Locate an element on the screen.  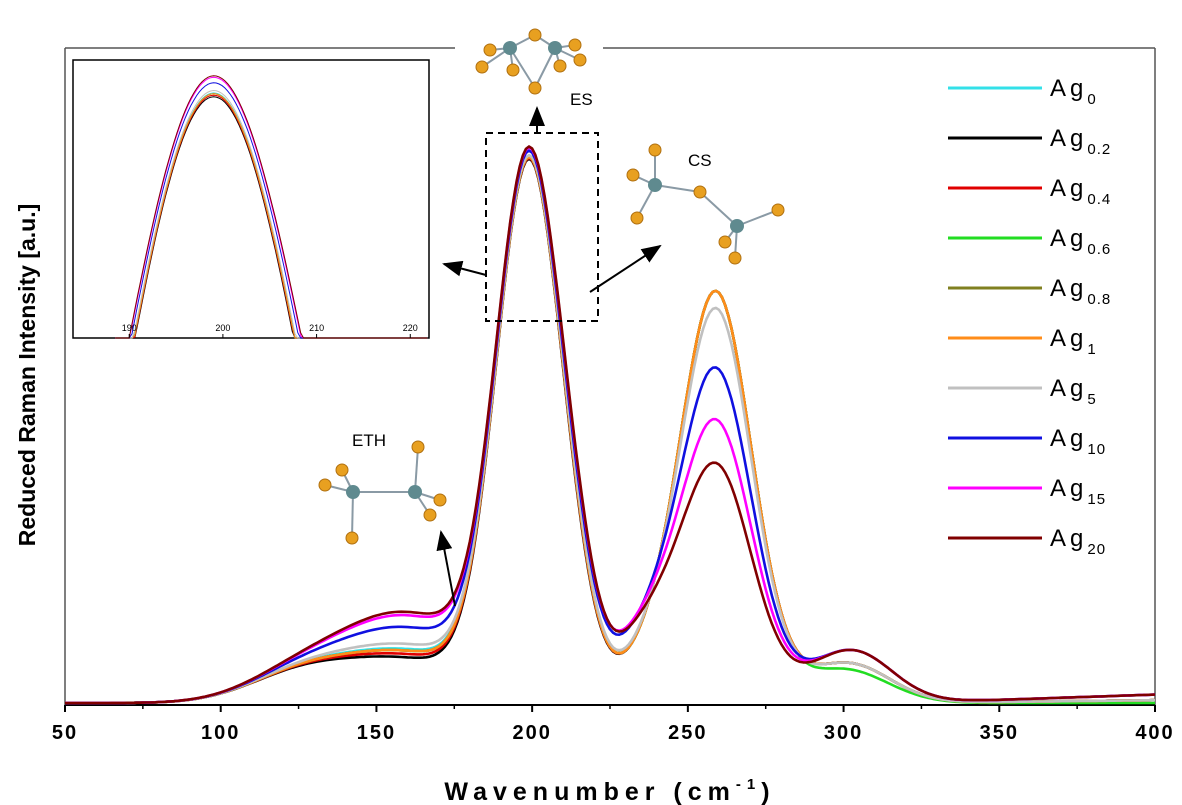
legend-entry: Ag0.6 is located at coordinates (1080, 241).